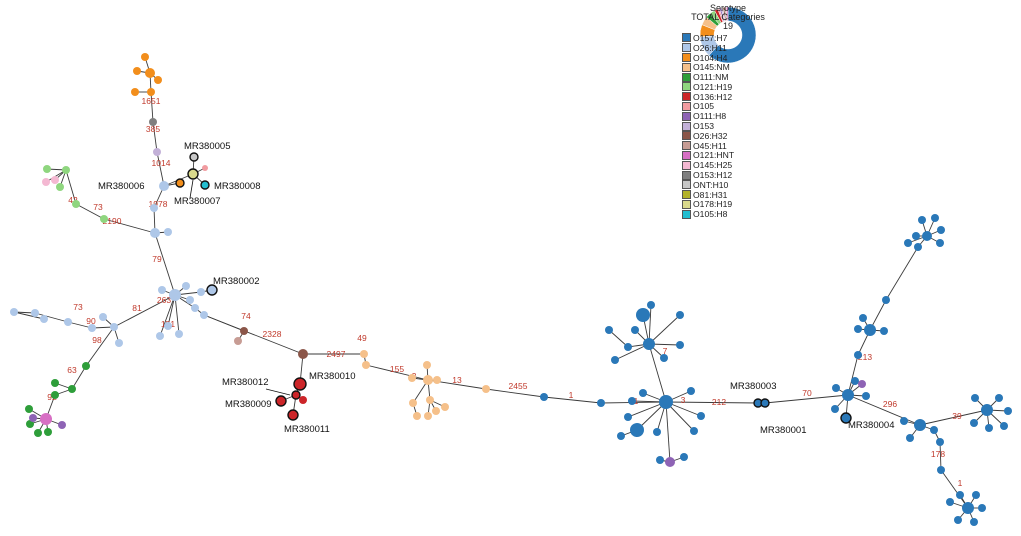 The width and height of the screenshot is (1021, 536). I want to click on legend-item: ONT:H10, so click(730, 185).